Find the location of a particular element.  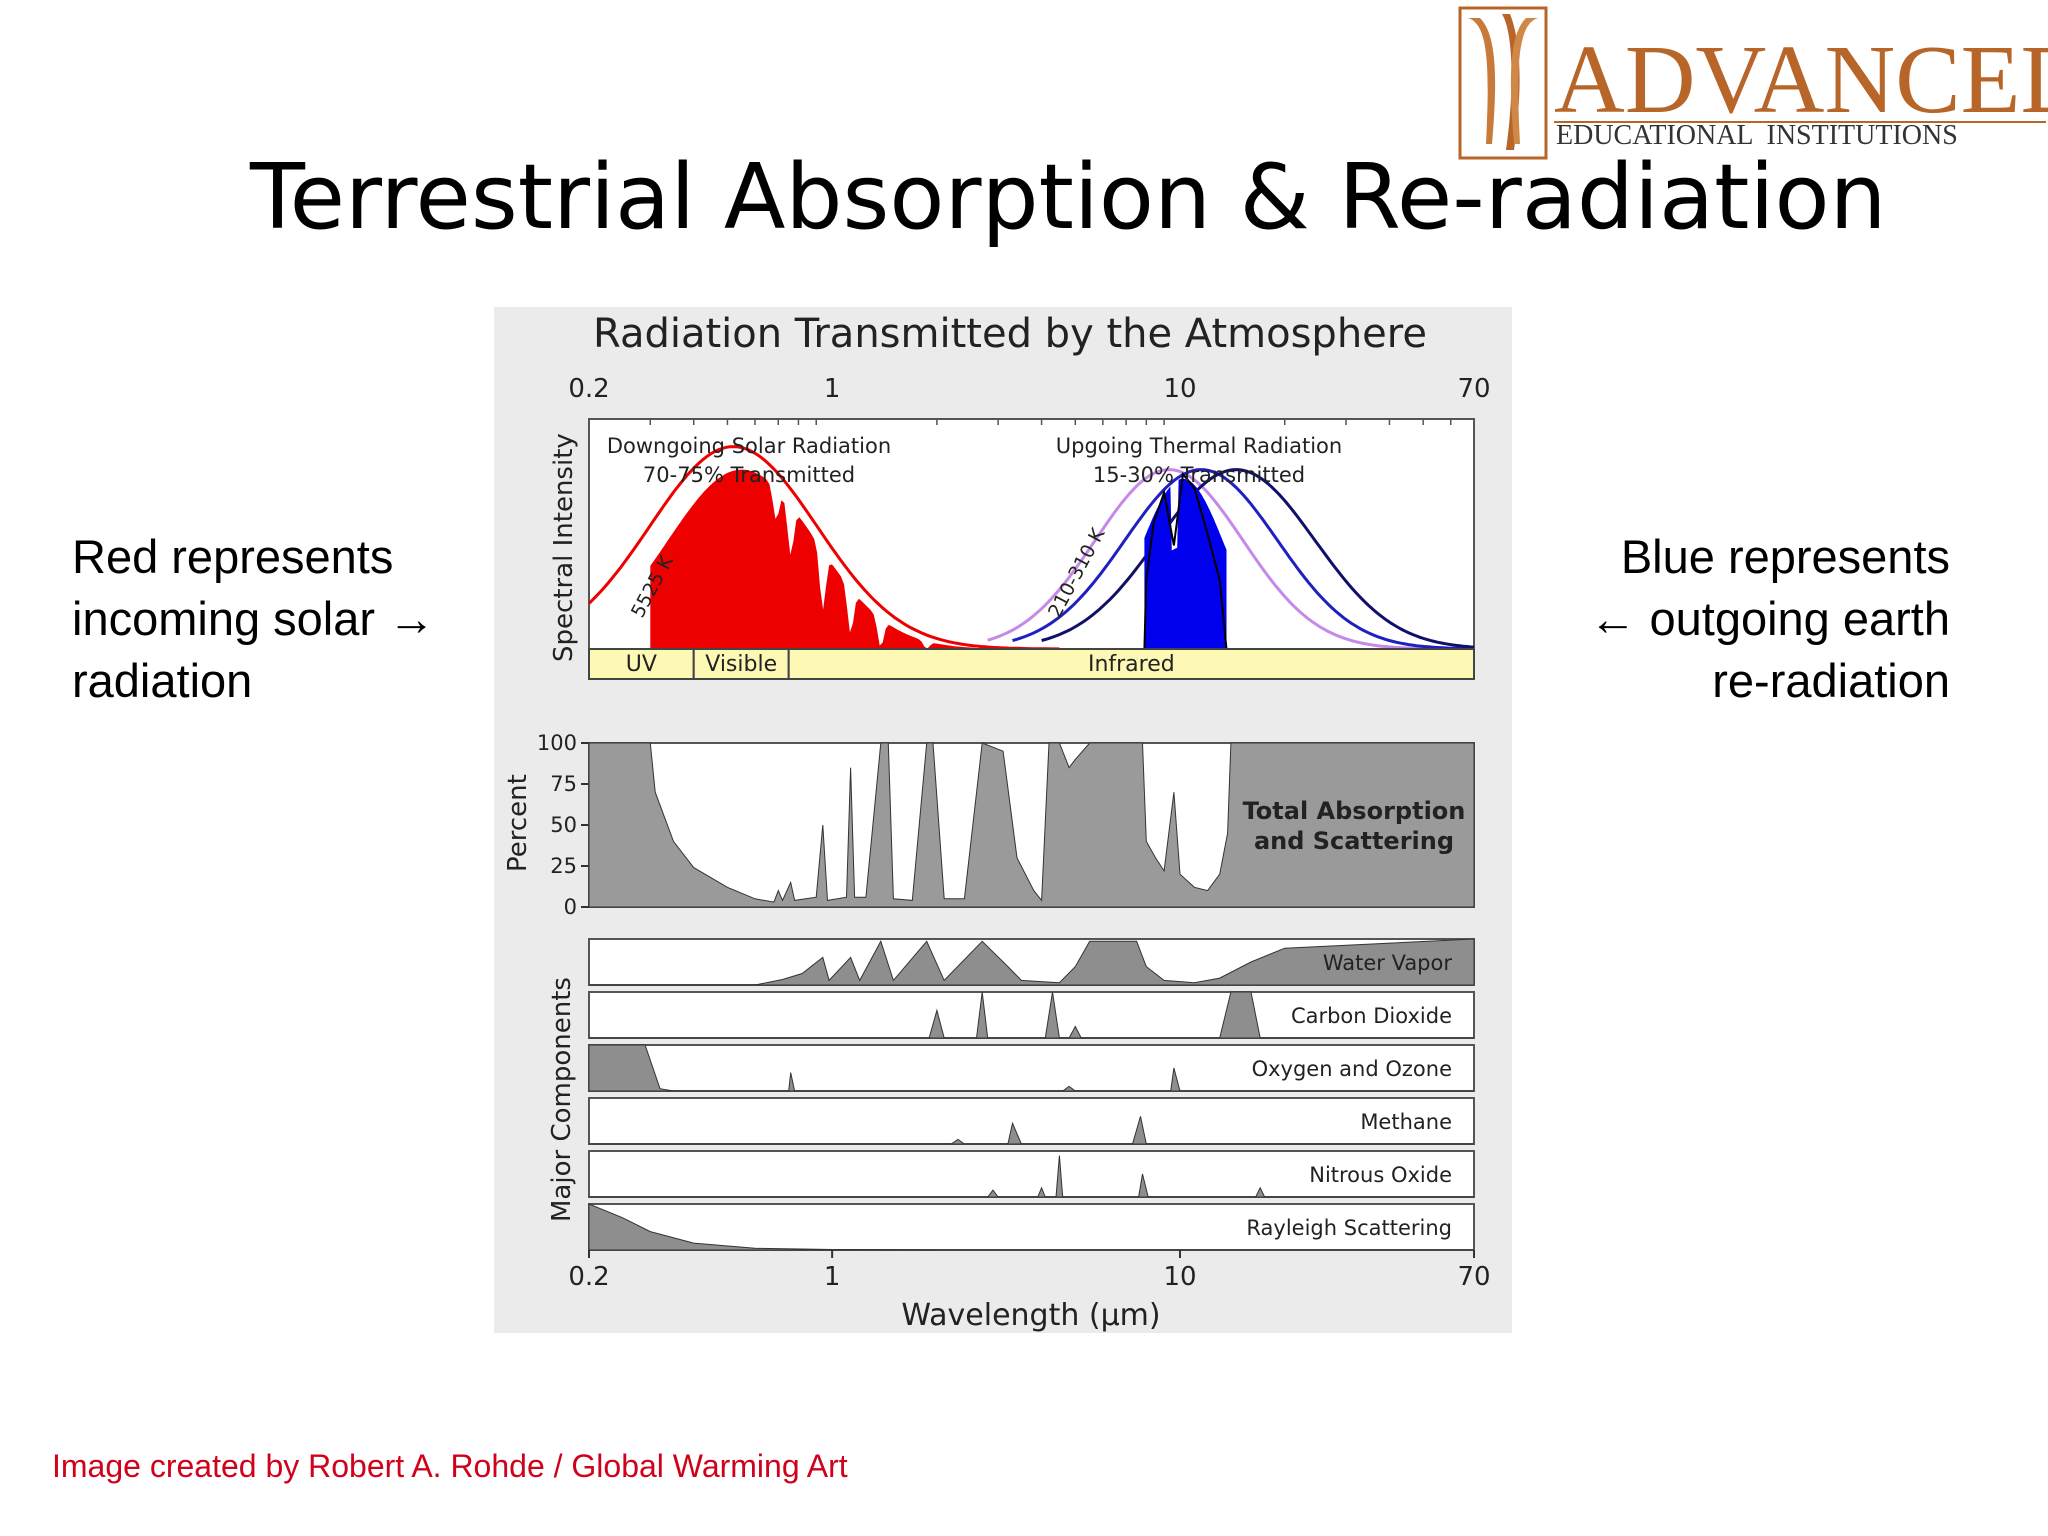

thermal-curve-210k is located at coordinates (1258, 558).